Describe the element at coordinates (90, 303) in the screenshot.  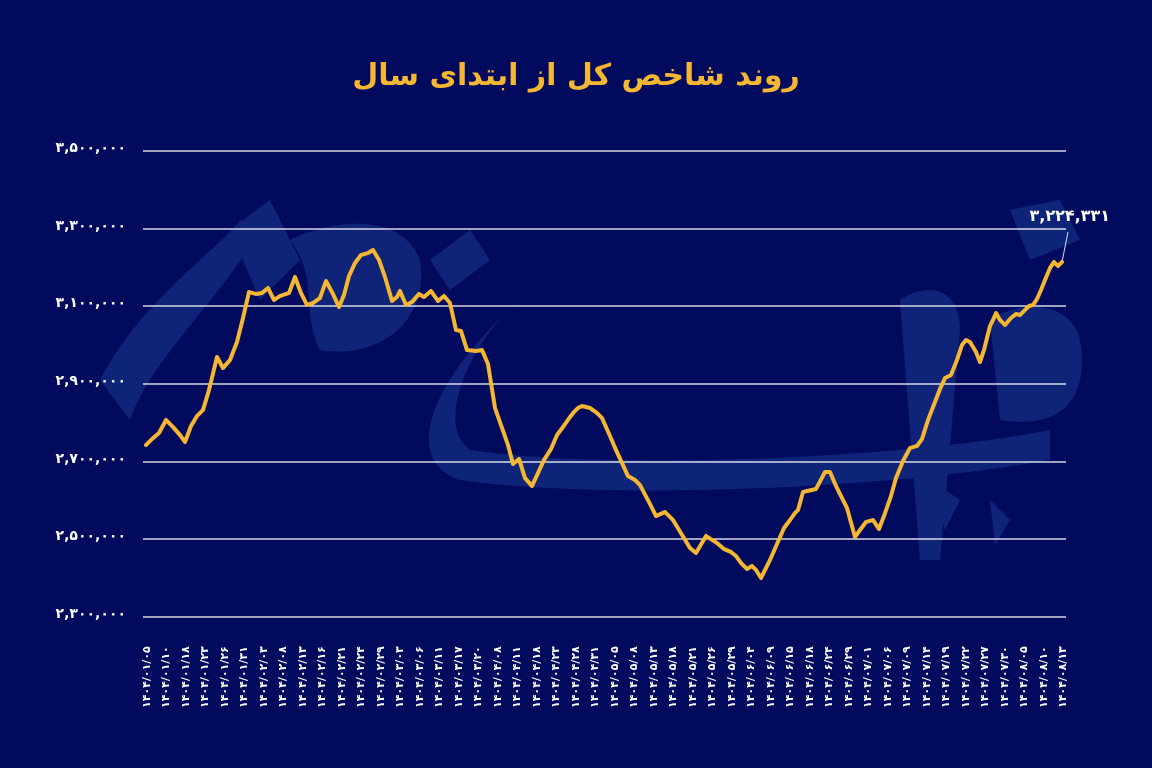
I see `y-tick-label: ۳,۱۰۰,۰۰۰` at that location.